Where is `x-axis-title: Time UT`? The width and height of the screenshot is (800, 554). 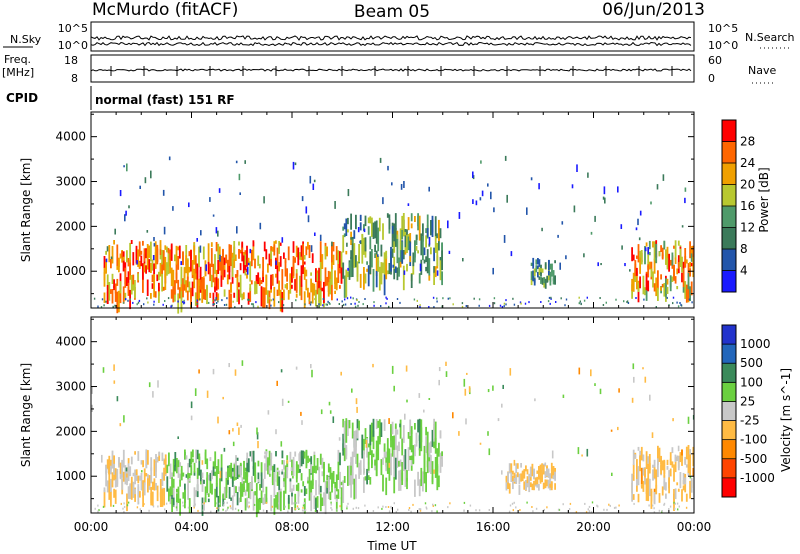 x-axis-title: Time UT is located at coordinates (391, 546).